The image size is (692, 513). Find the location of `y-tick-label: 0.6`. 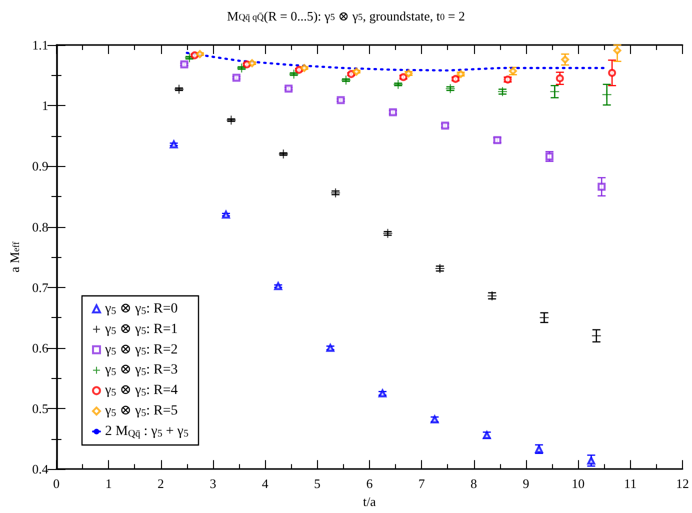

y-tick-label: 0.6 is located at coordinates (40, 348).